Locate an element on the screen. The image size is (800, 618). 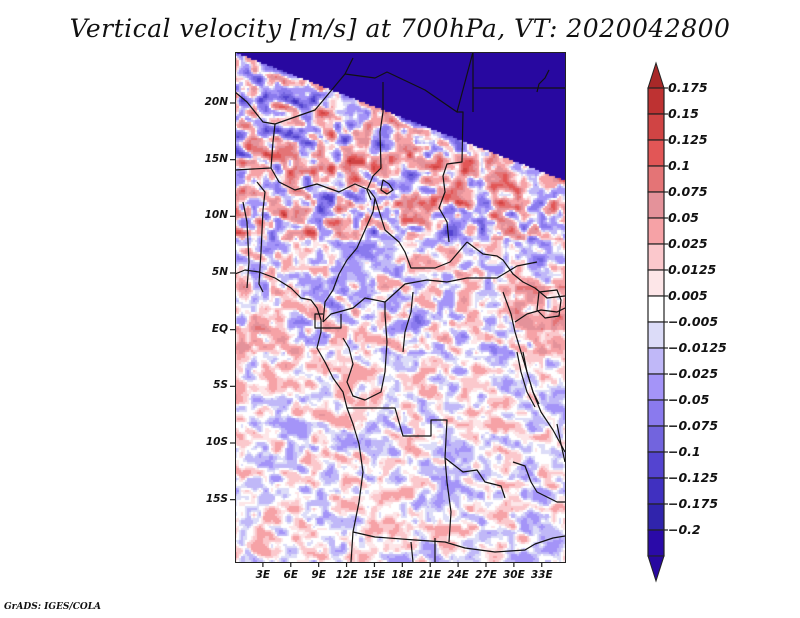
colorbar-label: 0.05 is located at coordinates (683, 217).